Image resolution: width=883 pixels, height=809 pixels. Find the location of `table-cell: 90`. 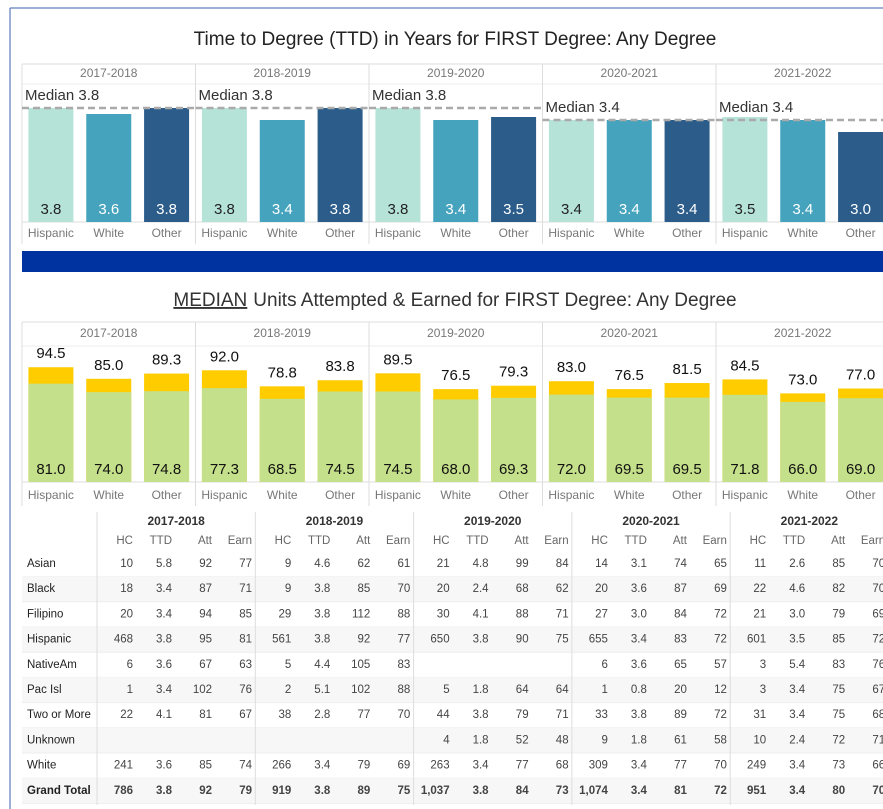

table-cell: 90 is located at coordinates (522, 640).